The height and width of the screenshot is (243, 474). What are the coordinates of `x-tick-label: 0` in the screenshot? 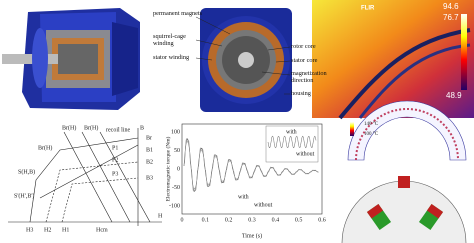 It's located at (182, 220).